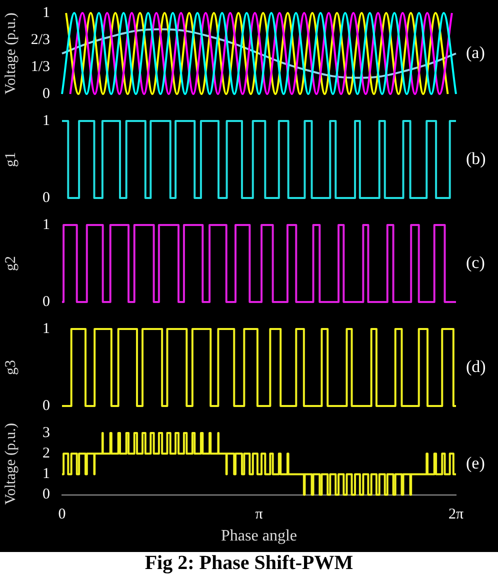 The width and height of the screenshot is (498, 584). I want to click on y-tick-label: 3, so click(46, 432).